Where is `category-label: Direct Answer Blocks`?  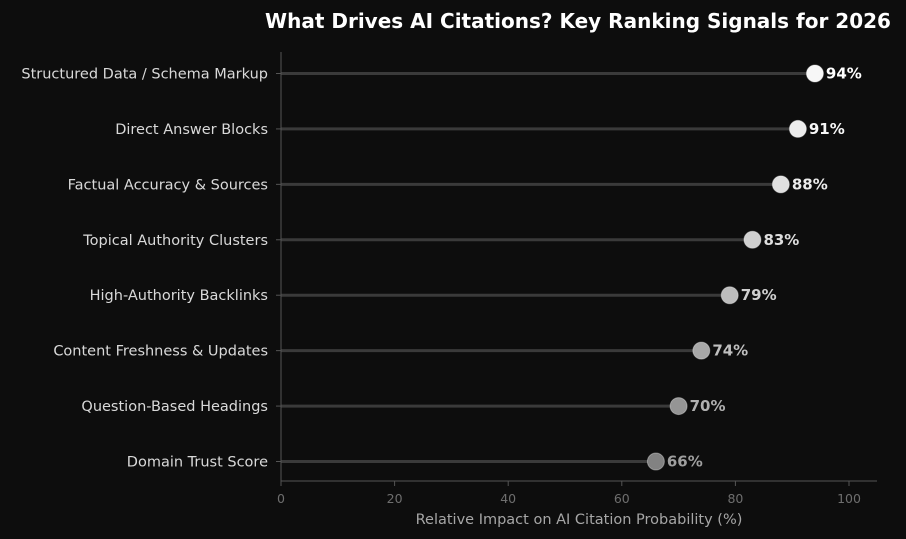 category-label: Direct Answer Blocks is located at coordinates (191, 130).